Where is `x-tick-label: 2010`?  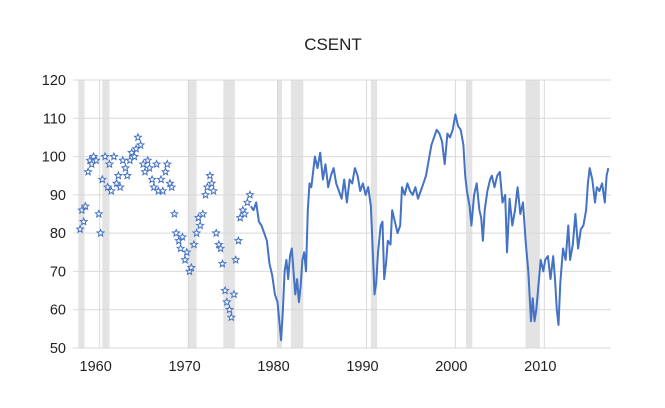 x-tick-label: 2010 is located at coordinates (540, 367).